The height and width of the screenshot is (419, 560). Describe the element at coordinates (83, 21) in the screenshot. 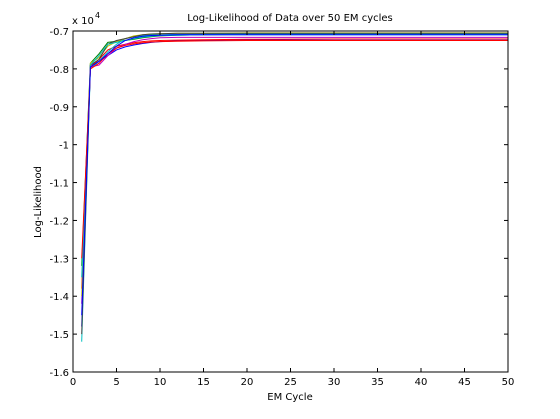

I see `scale-note-base: x 10` at that location.